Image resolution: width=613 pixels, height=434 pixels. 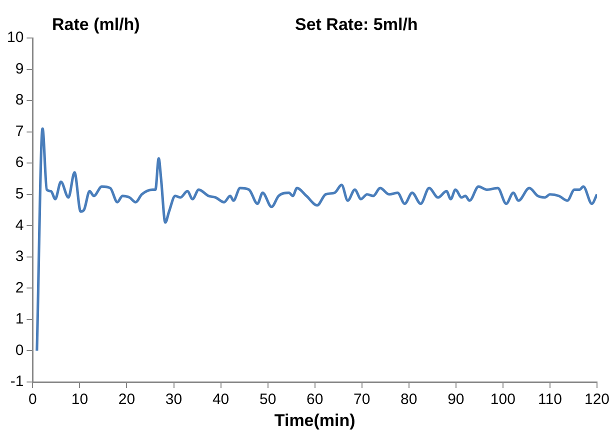 What do you see at coordinates (19, 225) in the screenshot?
I see `y-tick-label: 4` at bounding box center [19, 225].